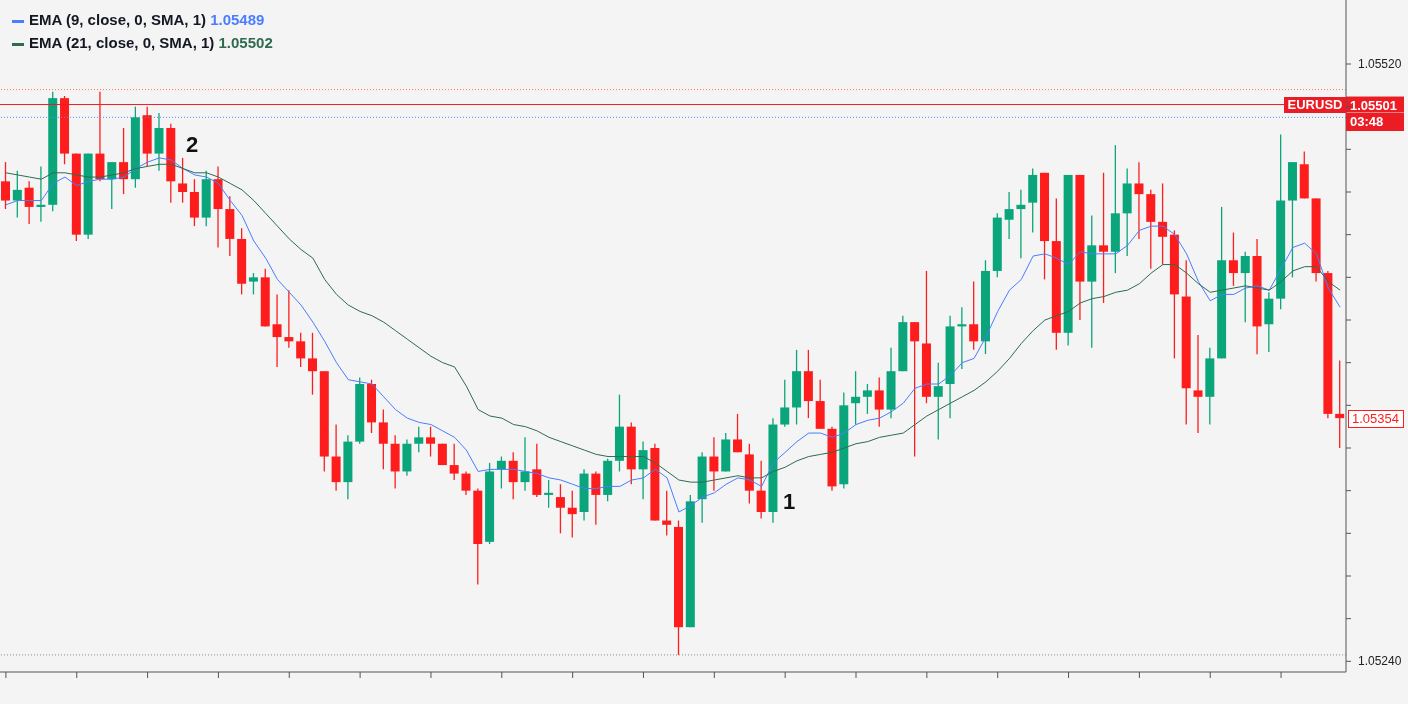 This screenshot has height=704, width=1408. I want to click on annotation: 2, so click(192, 144).